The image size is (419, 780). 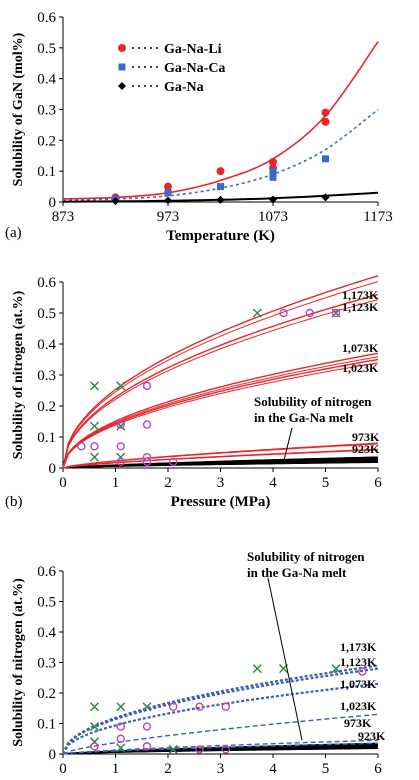 I want to click on x-tick-label-b: 4, so click(x=273, y=483).